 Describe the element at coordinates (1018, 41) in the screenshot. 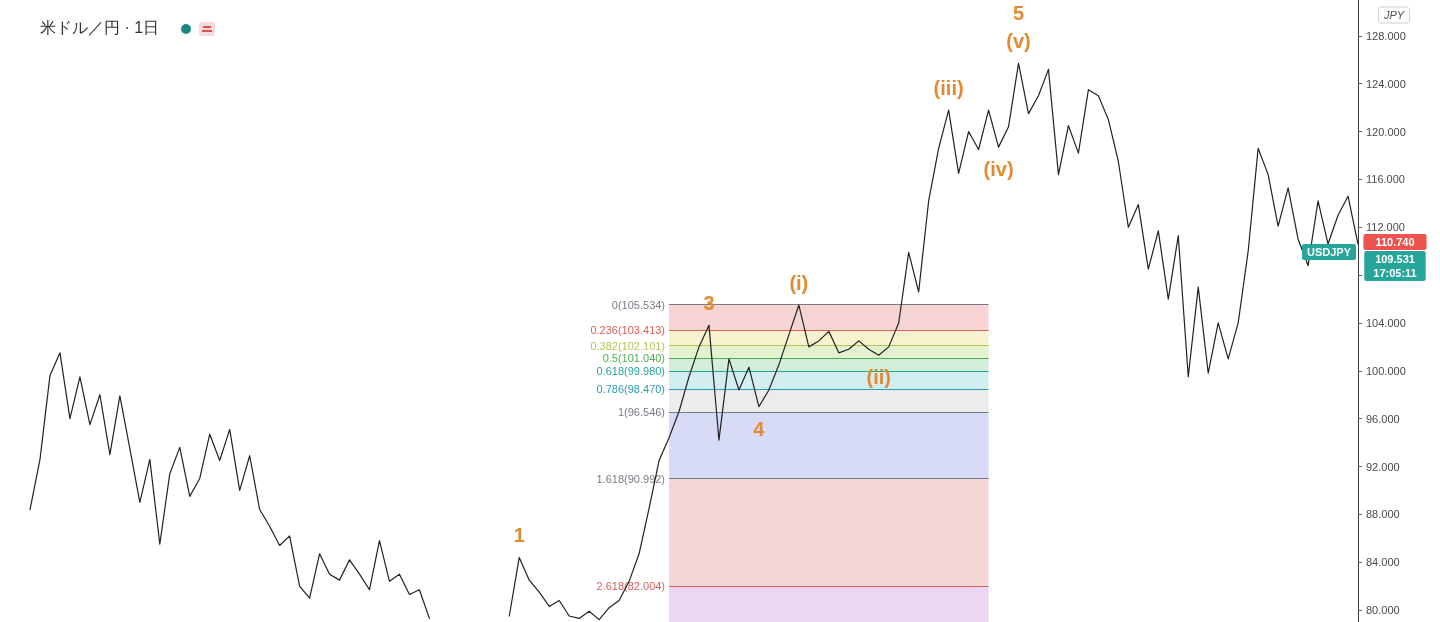

I see `annotation: (v)` at that location.